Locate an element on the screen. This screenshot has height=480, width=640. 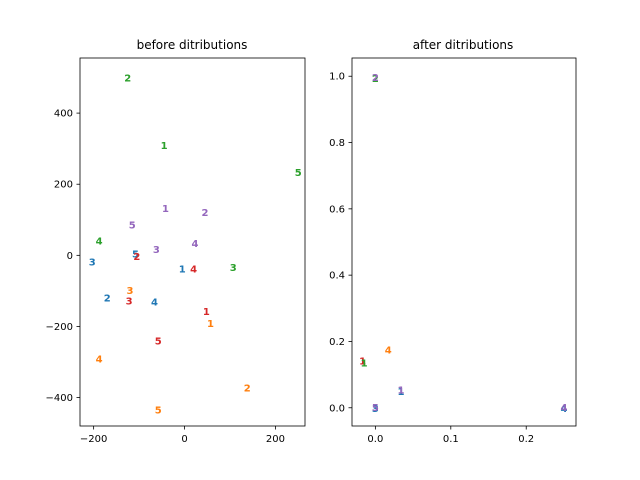
after-point-6: 1 is located at coordinates (401, 391).